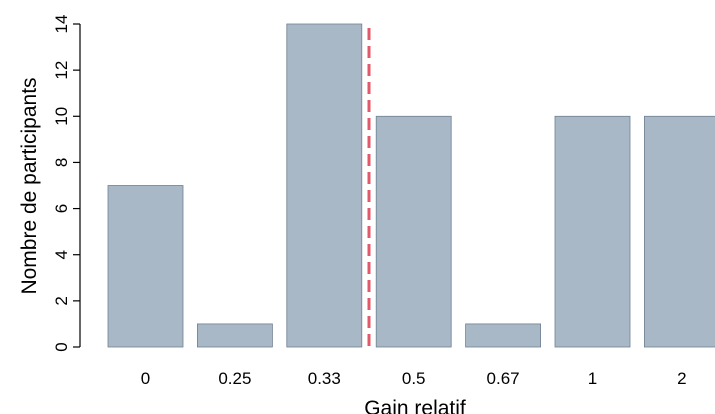 The image size is (715, 414). Describe the element at coordinates (503, 378) in the screenshot. I see `x-tick-label: 0.67` at that location.